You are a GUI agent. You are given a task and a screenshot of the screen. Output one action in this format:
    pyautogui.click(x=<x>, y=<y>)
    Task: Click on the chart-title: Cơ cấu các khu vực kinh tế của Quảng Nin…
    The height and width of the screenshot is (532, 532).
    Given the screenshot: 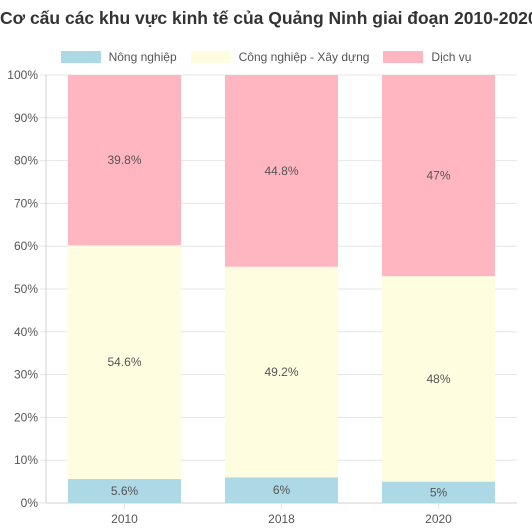 What is the action you would take?
    pyautogui.click(x=266, y=18)
    